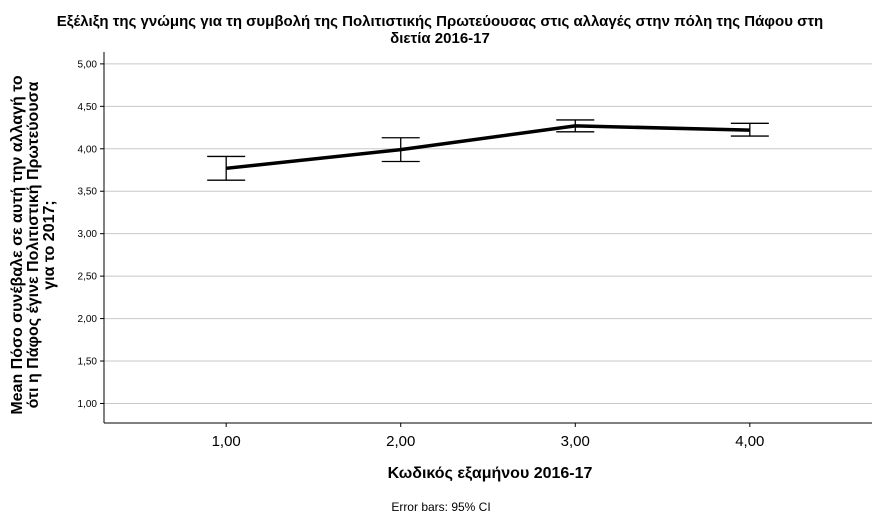  I want to click on error-bars-note: Error bars: 95% CI, so click(440, 506).